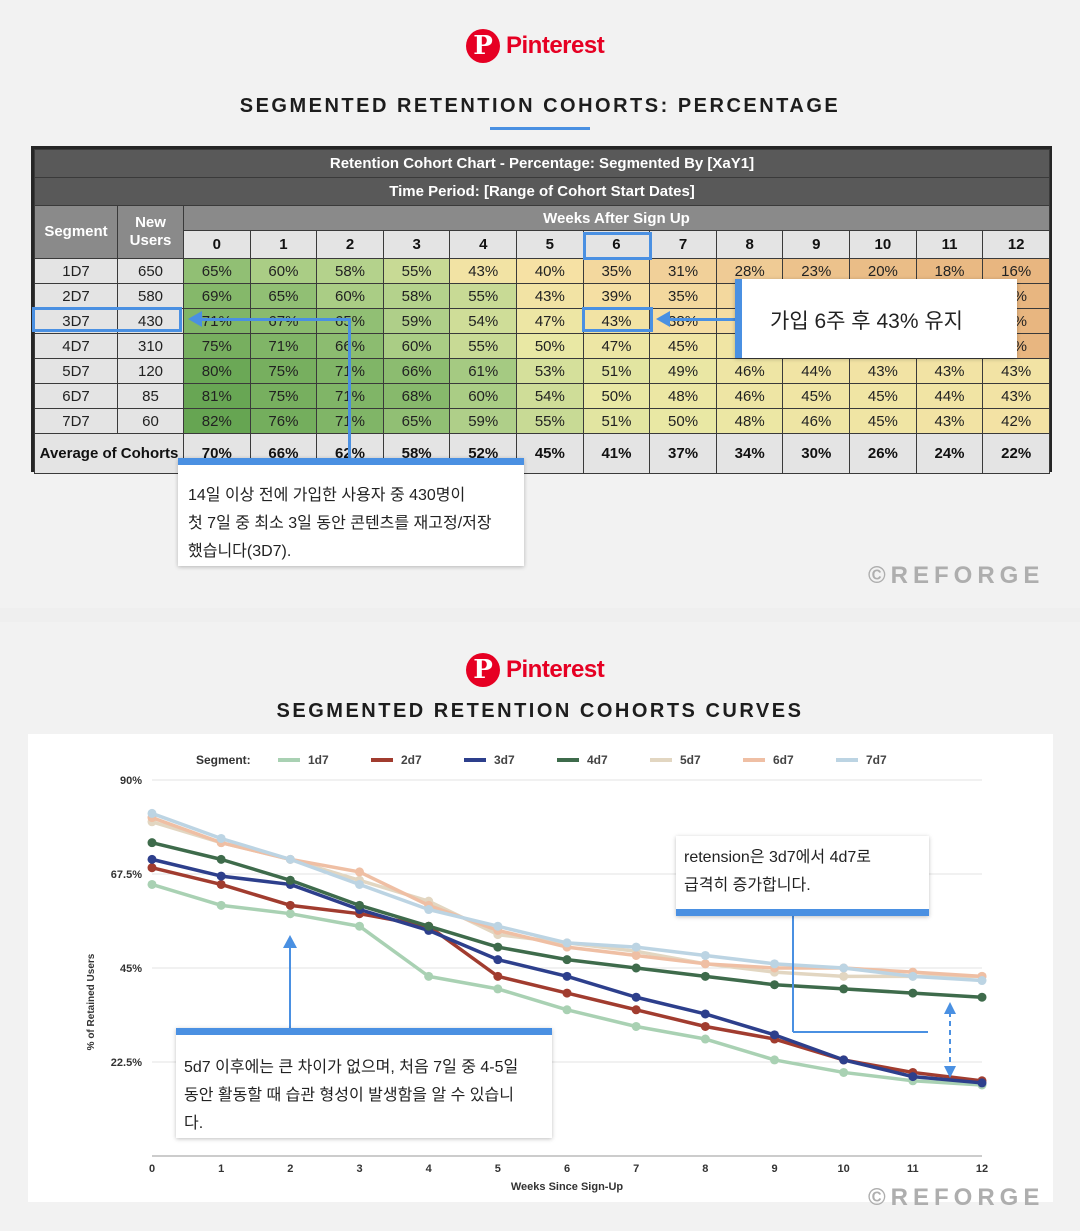 The image size is (1080, 1231). I want to click on average-cell: 30%, so click(816, 453).